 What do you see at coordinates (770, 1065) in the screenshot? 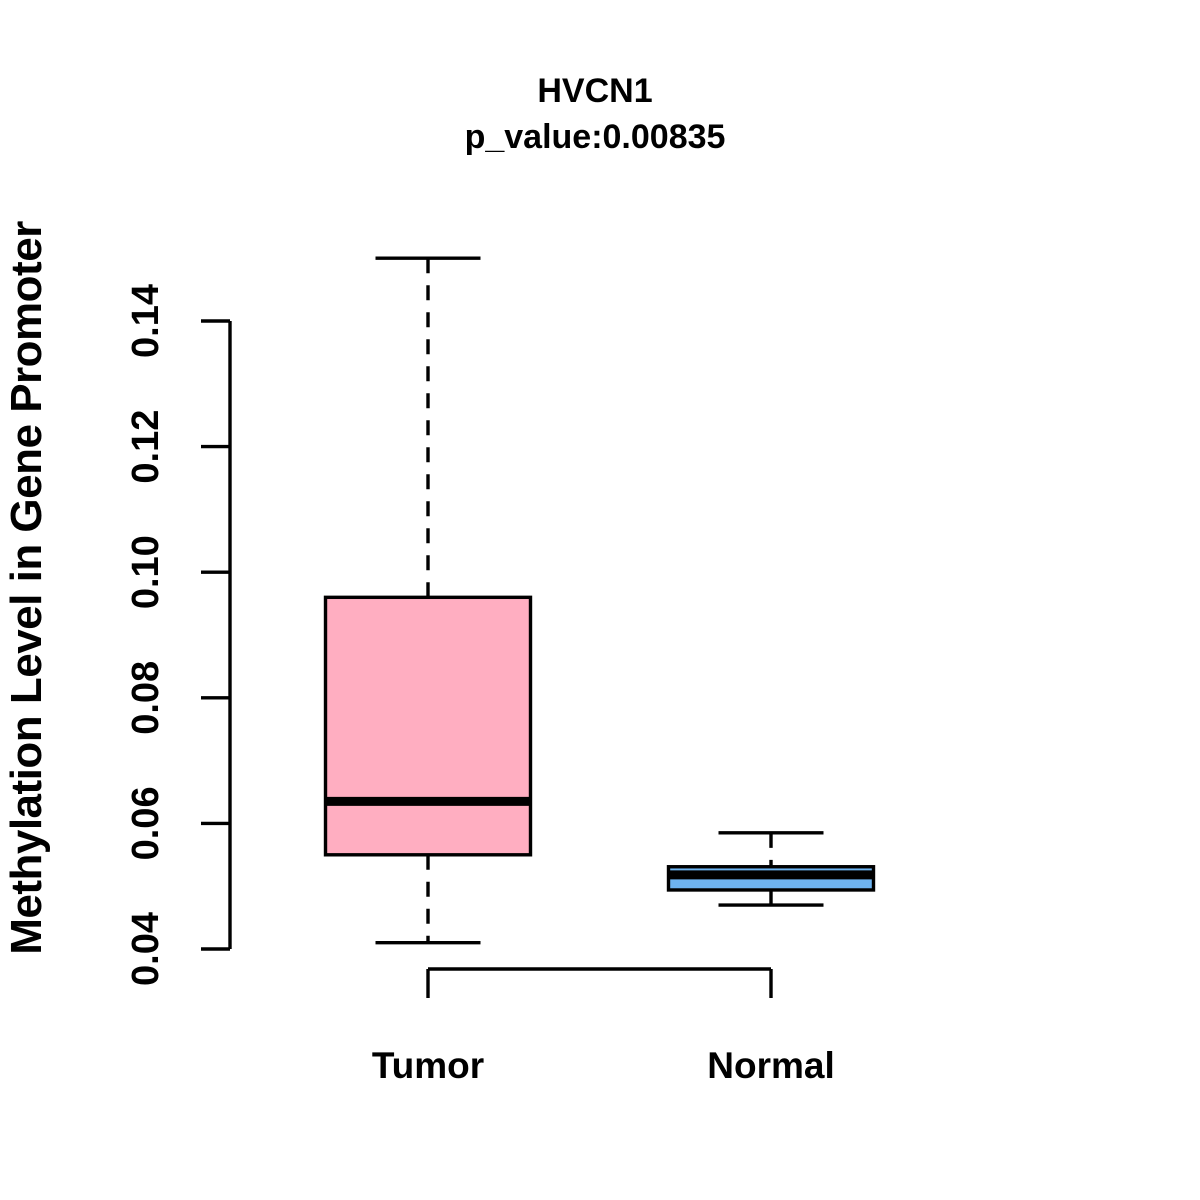
I see `category-label-normal: Normal` at bounding box center [770, 1065].